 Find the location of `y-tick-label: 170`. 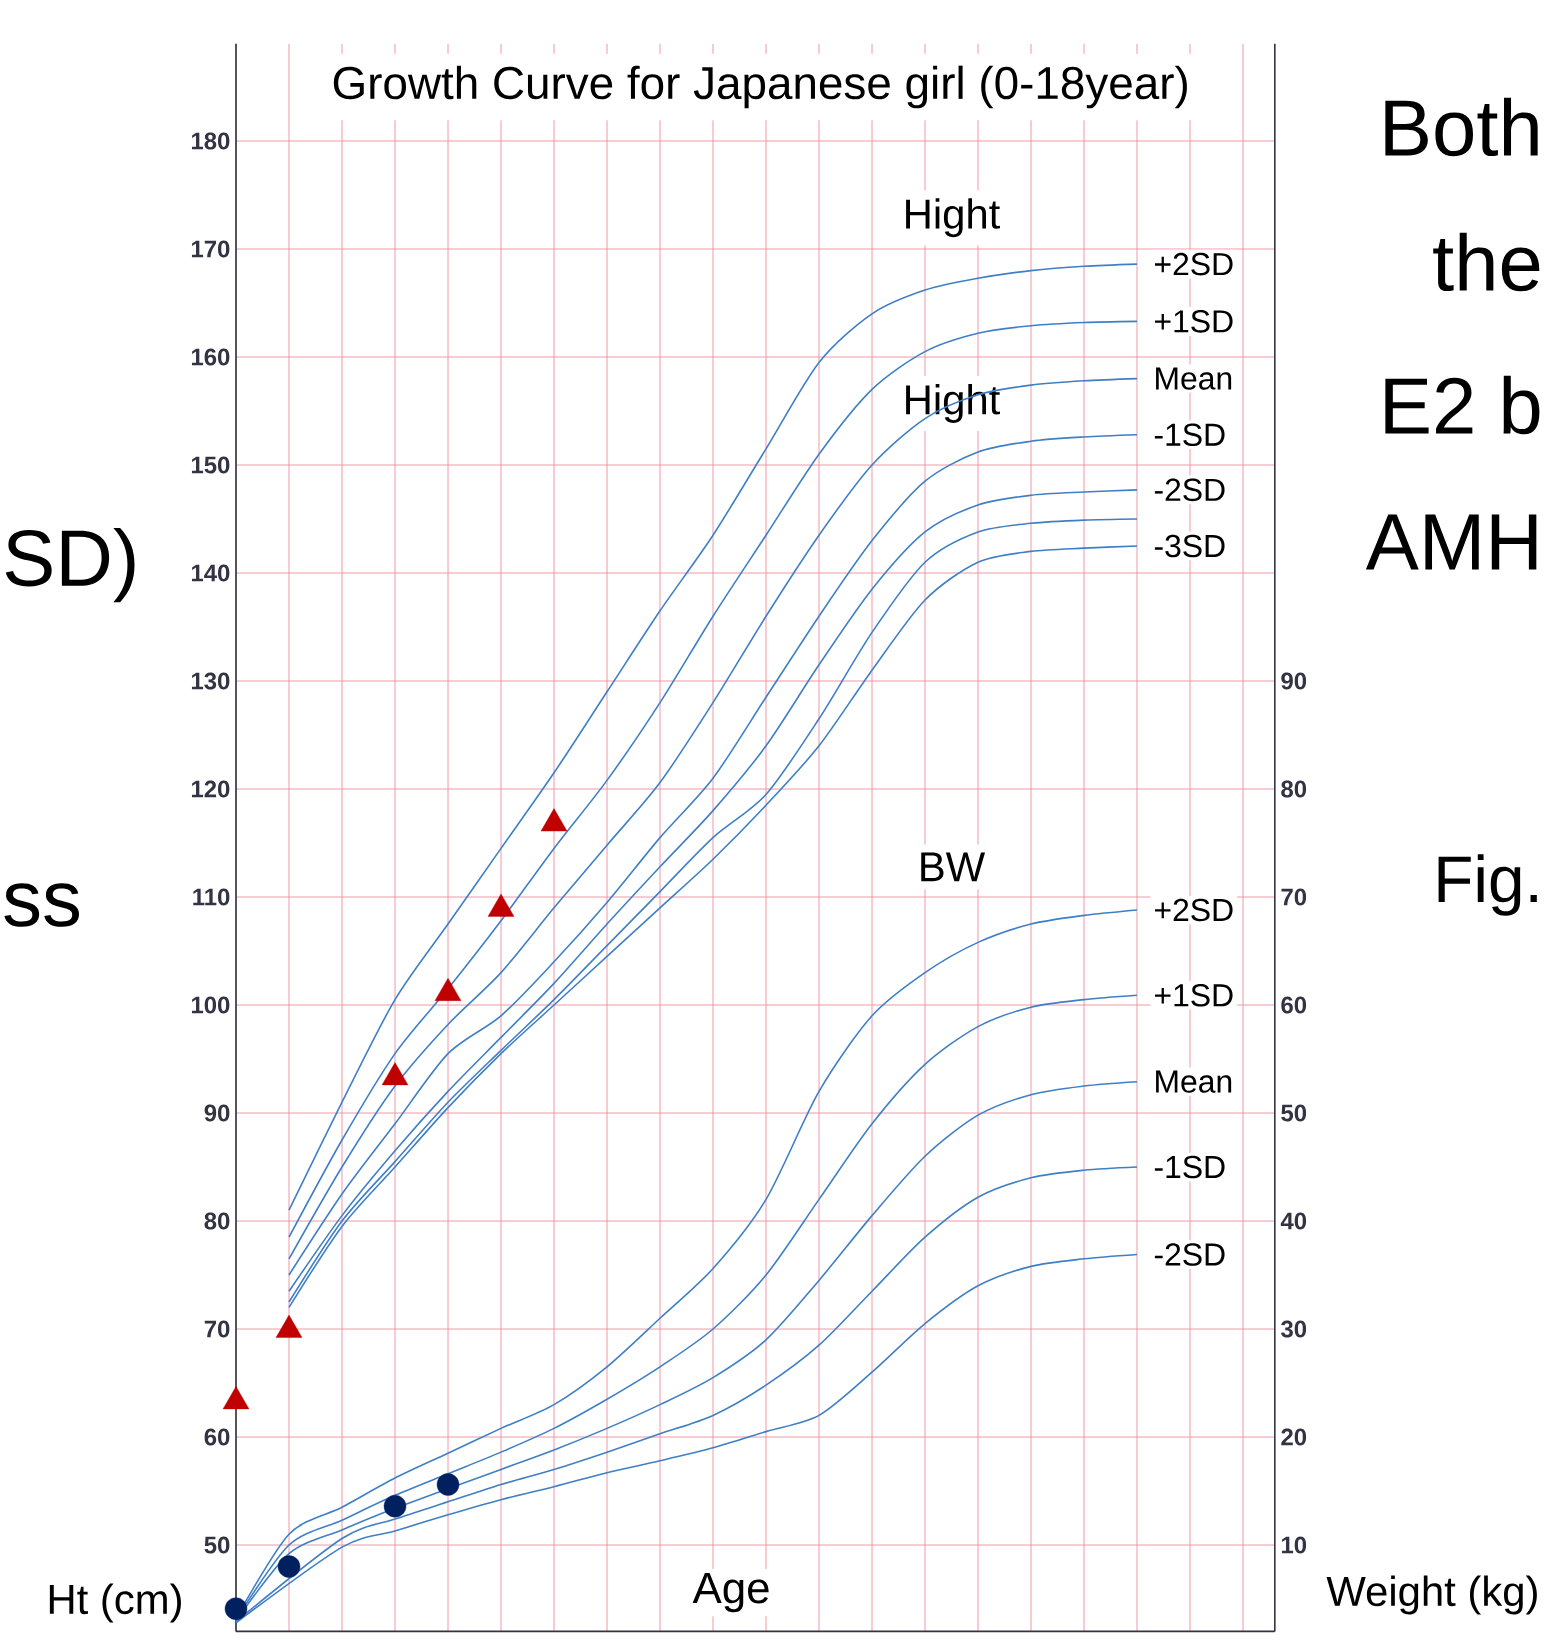

y-tick-label: 170 is located at coordinates (210, 249).